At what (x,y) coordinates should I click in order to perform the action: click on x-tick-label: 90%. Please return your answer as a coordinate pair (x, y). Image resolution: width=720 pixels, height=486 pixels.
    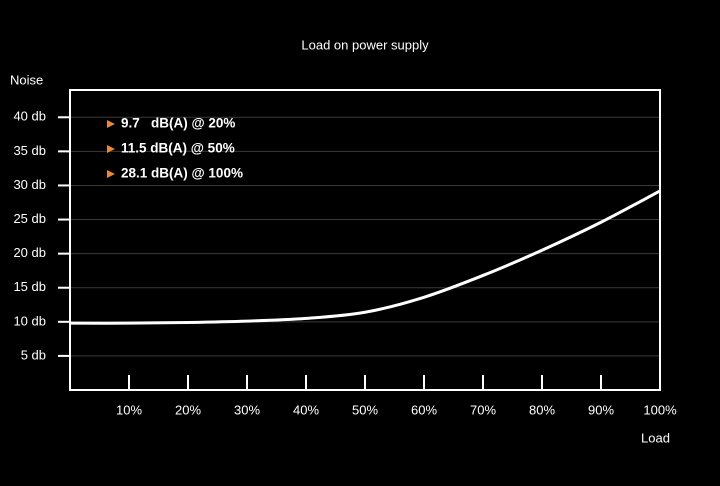
    Looking at the image, I should click on (601, 409).